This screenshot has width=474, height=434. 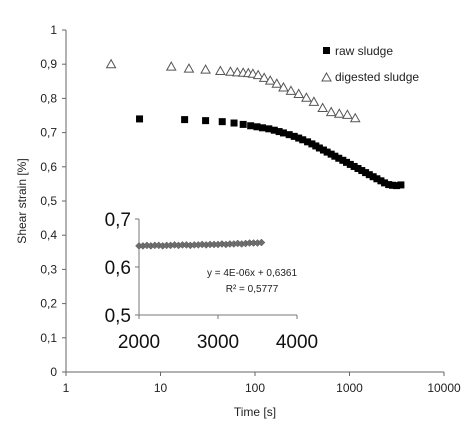 What do you see at coordinates (252, 273) in the screenshot?
I see `inset-trendline-equation: y = 4E-06x + 0,6361` at bounding box center [252, 273].